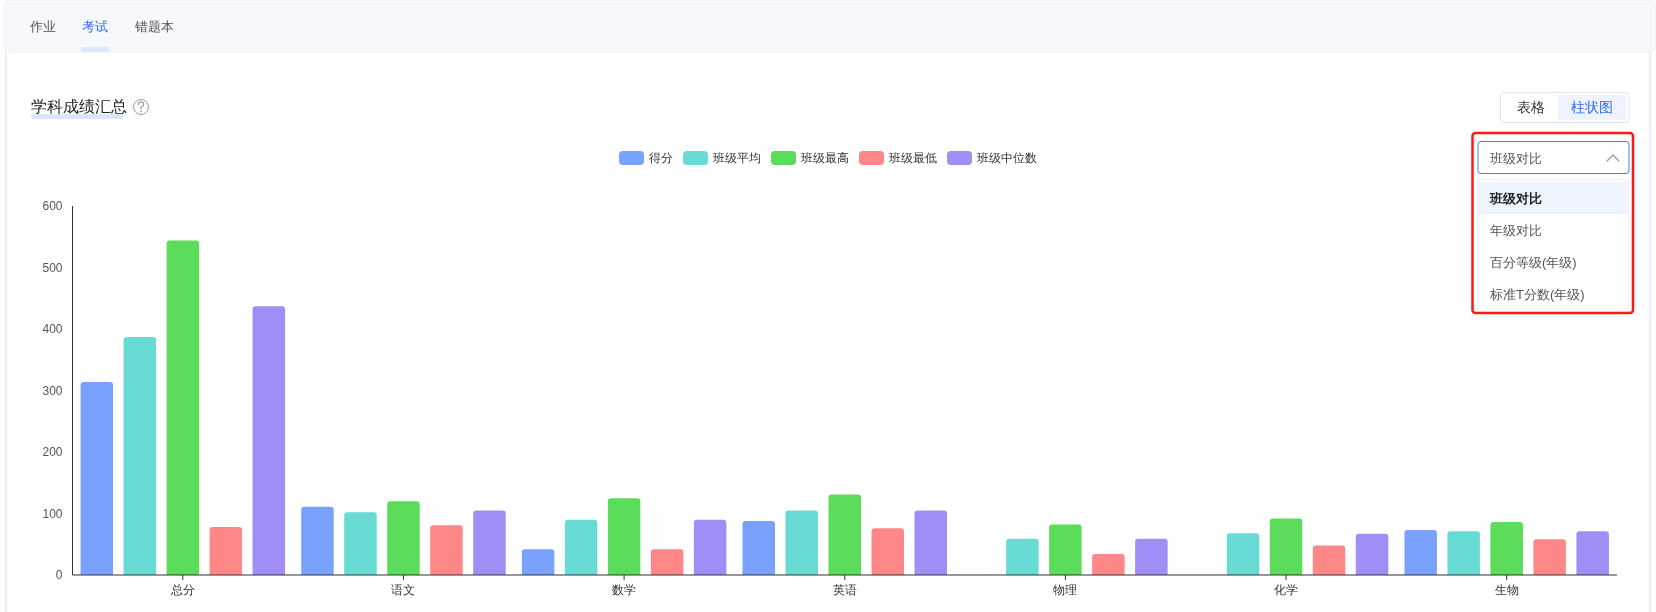 This screenshot has height=612, width=1656. What do you see at coordinates (52, 206) in the screenshot?
I see `y-tick-label: 600` at bounding box center [52, 206].